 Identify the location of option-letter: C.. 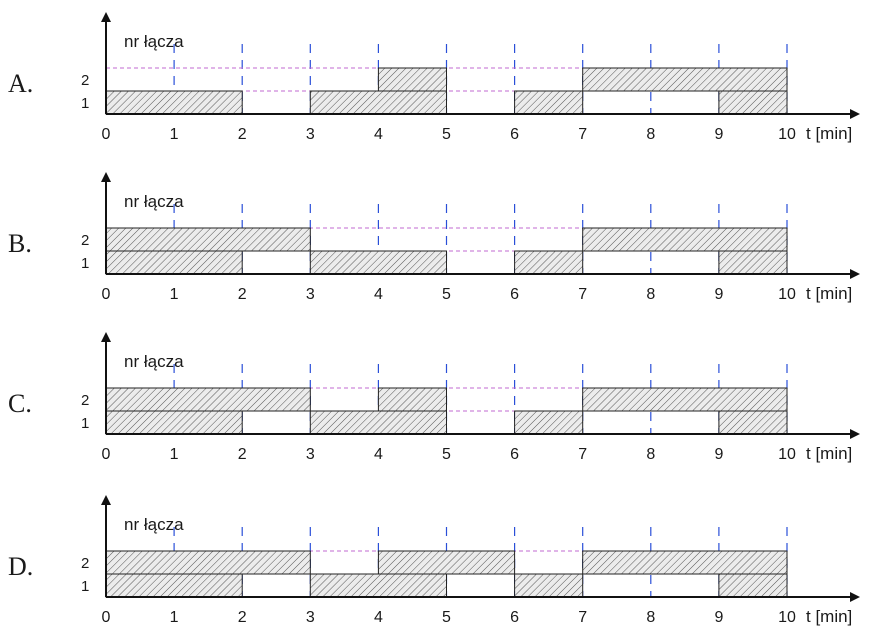
(20, 403).